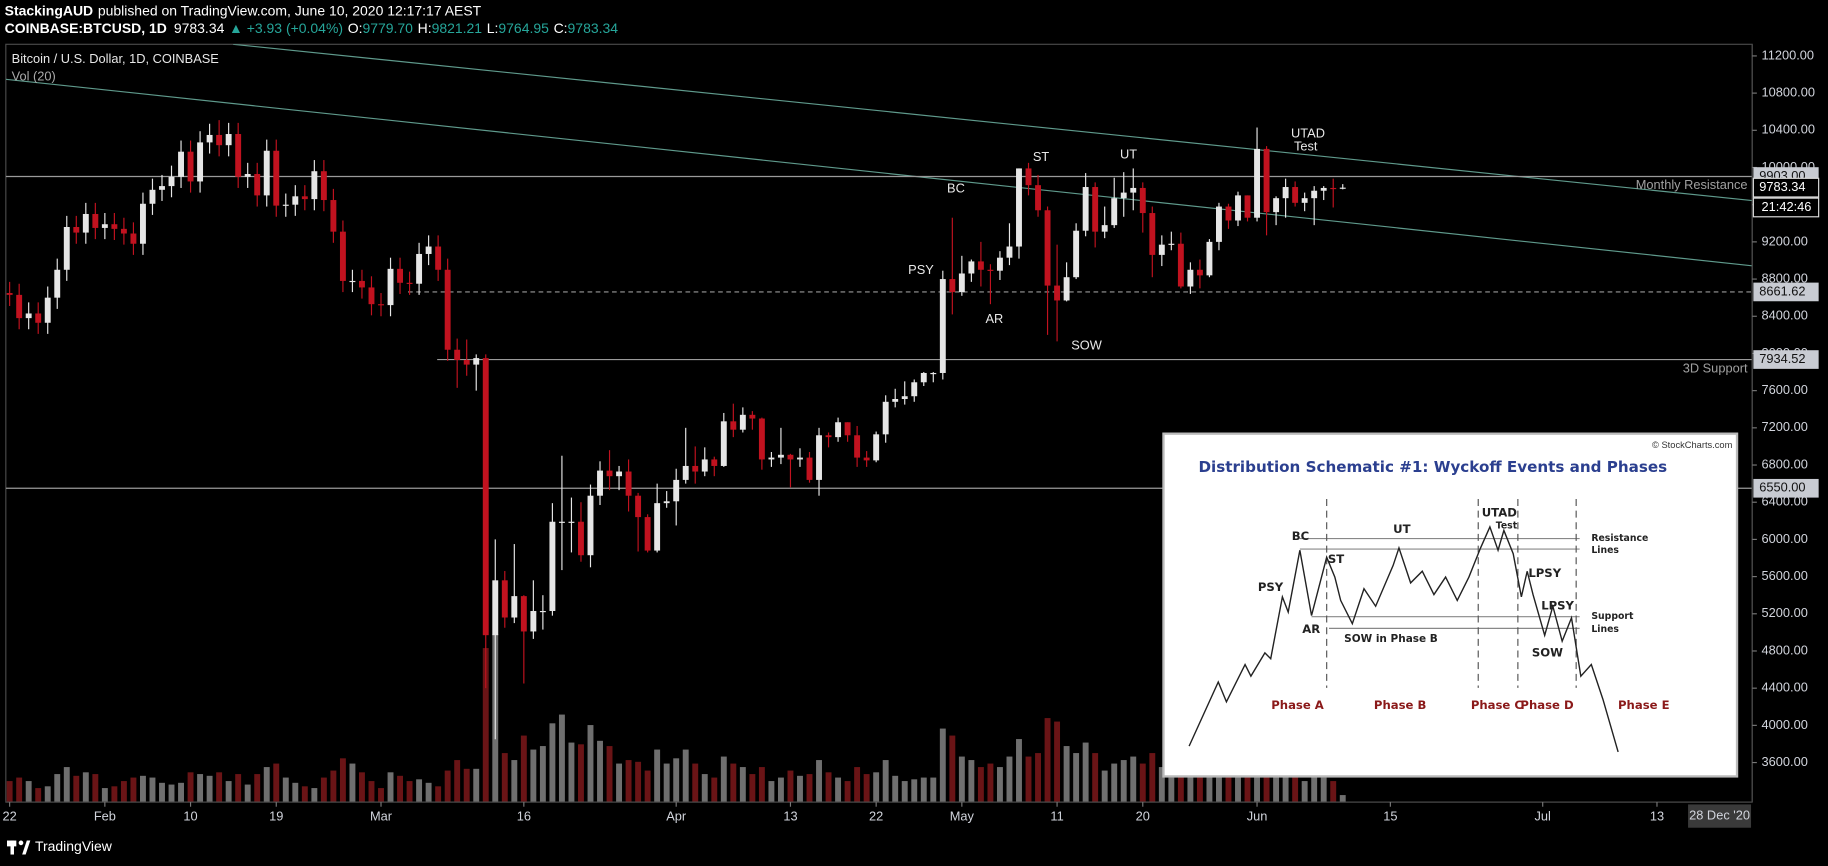  I want to click on price-label: 8661.62, so click(1782, 290).